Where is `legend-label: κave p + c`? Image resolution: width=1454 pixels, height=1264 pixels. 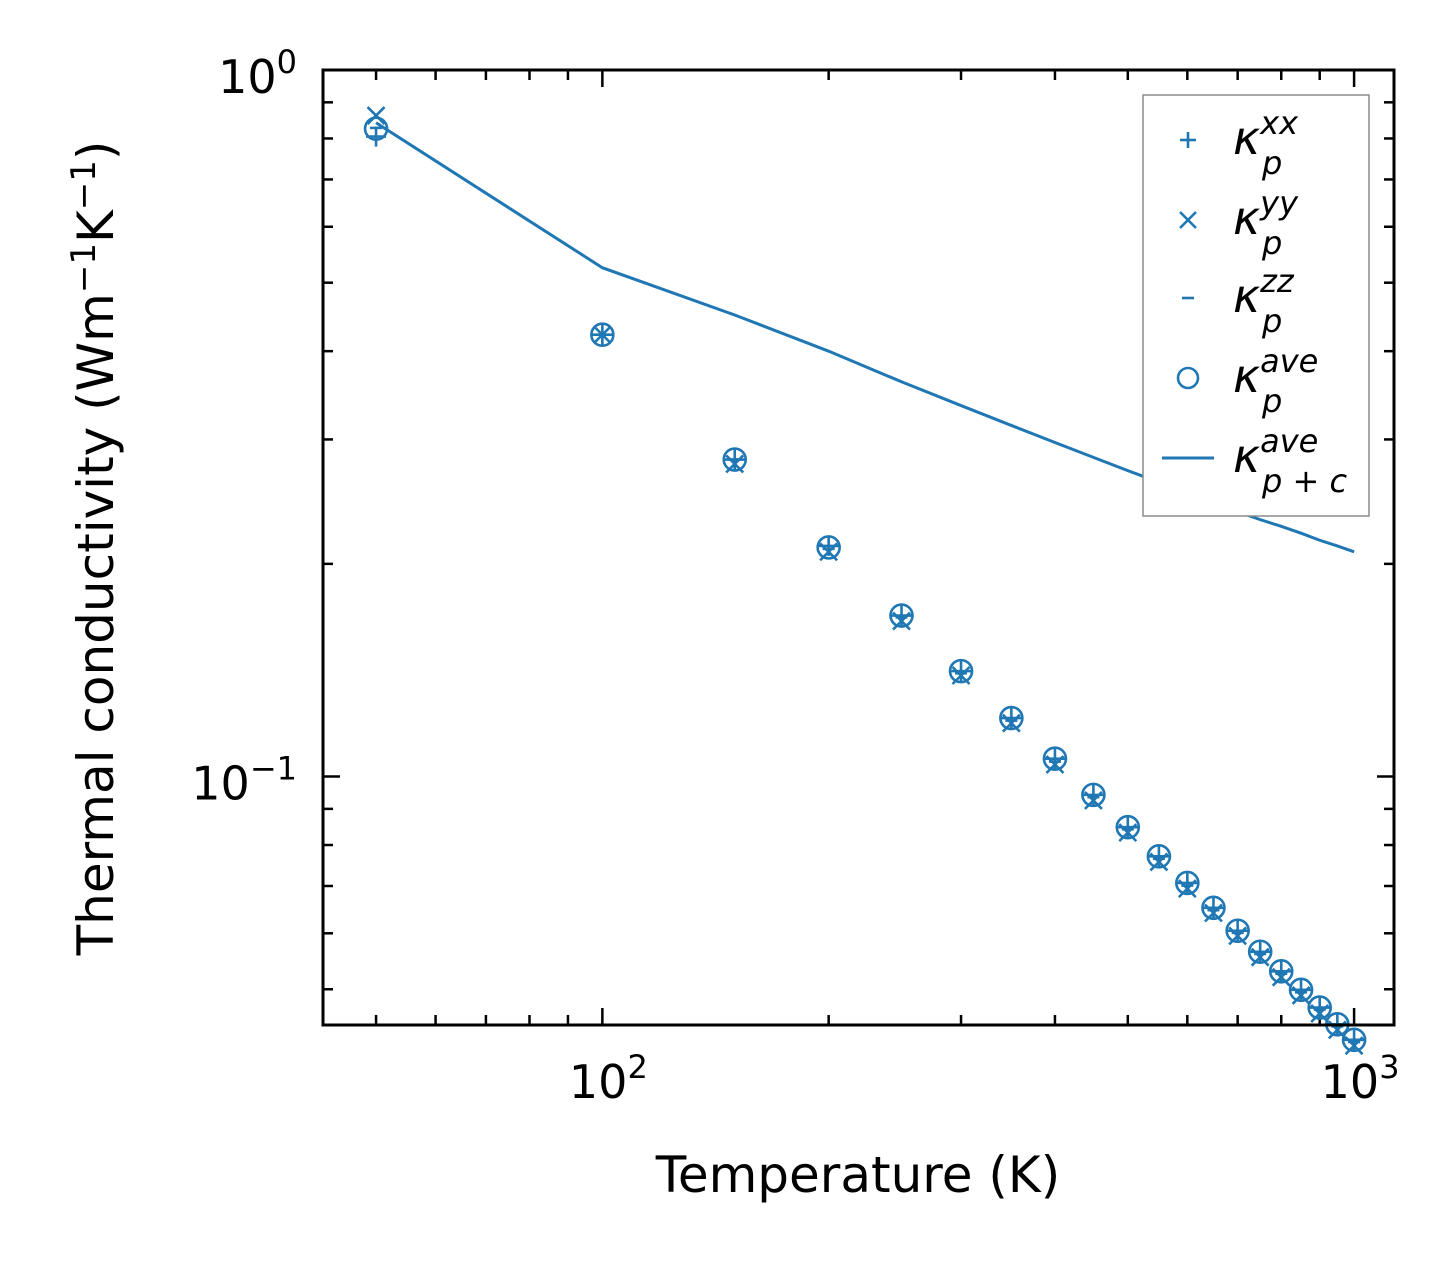 legend-label: κave p + c is located at coordinates (1290, 461).